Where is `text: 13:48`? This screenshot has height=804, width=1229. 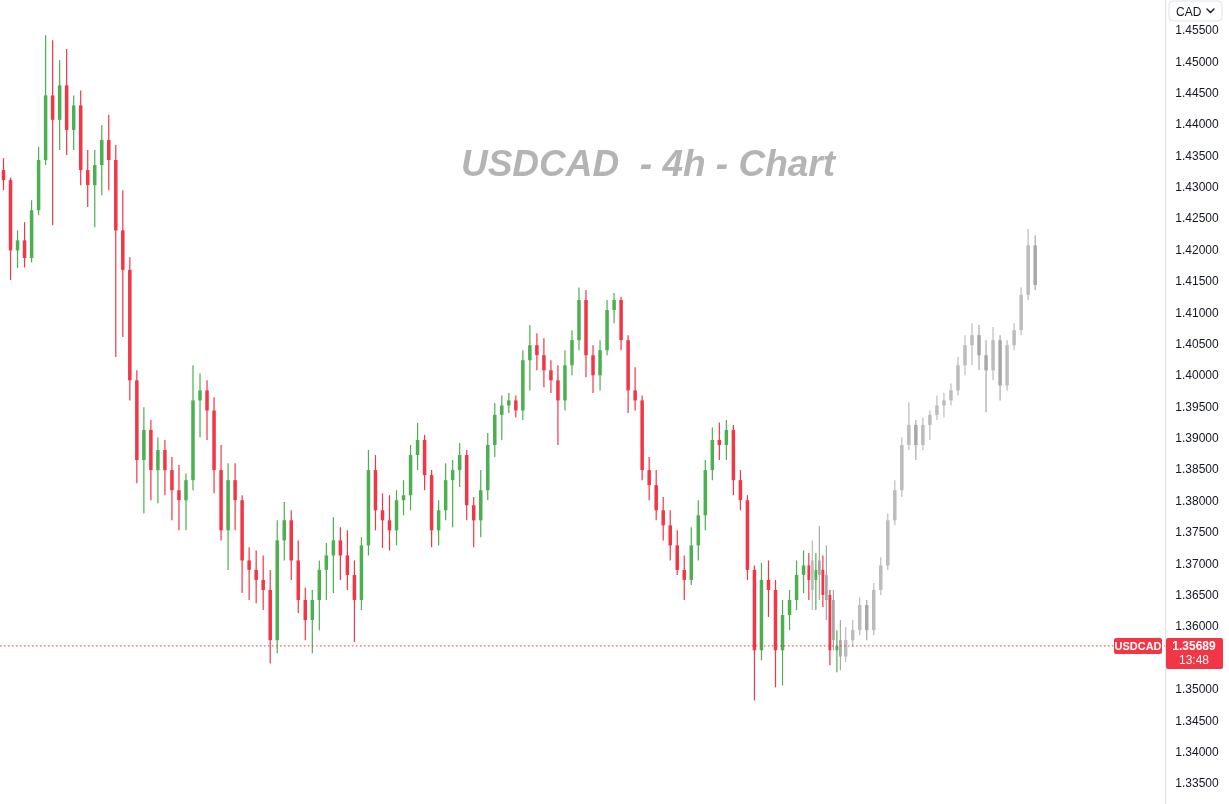
text: 13:48 is located at coordinates (1194, 659).